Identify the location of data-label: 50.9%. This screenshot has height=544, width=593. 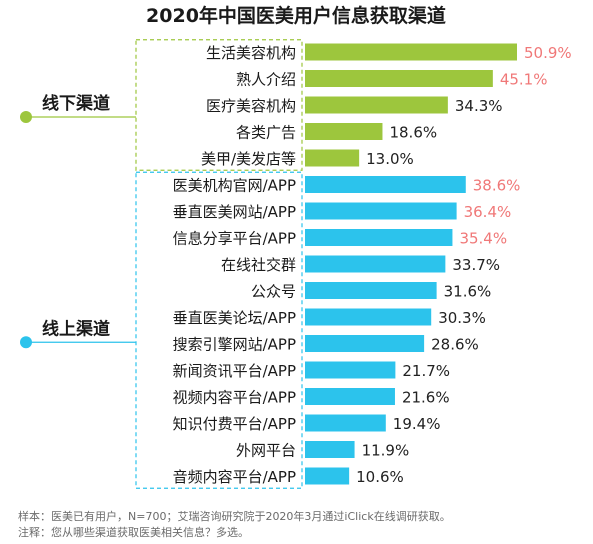
(548, 53).